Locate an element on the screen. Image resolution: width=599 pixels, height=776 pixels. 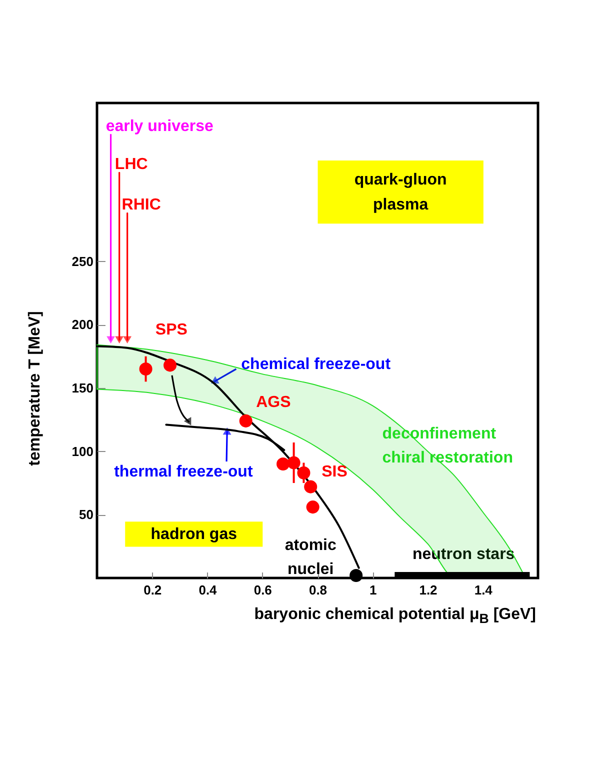
y-tick-label: 100 is located at coordinates (83, 451).